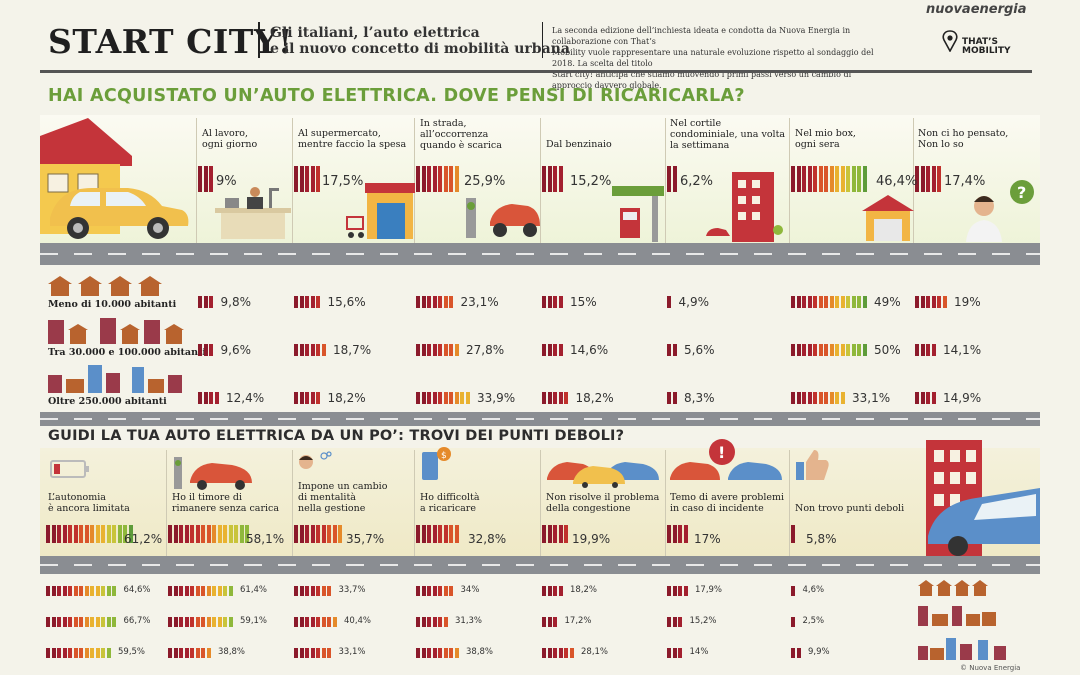  I want to click on garage-illustration, so click(888, 220).